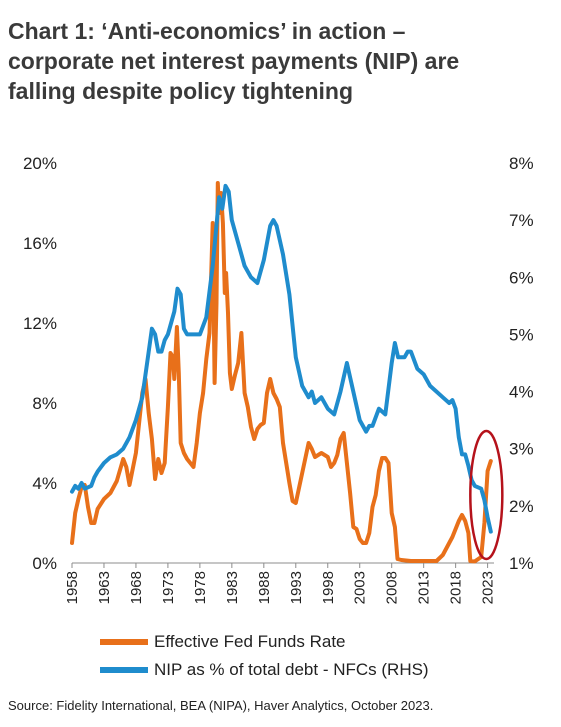  What do you see at coordinates (168, 587) in the screenshot?
I see `x-tick-label: 1973` at bounding box center [168, 587].